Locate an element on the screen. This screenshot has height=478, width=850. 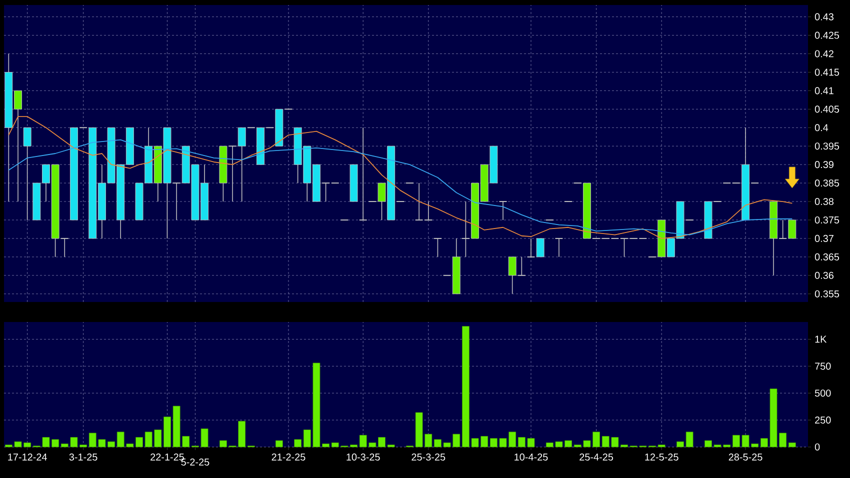
y-tick-label: 750 is located at coordinates (823, 366).